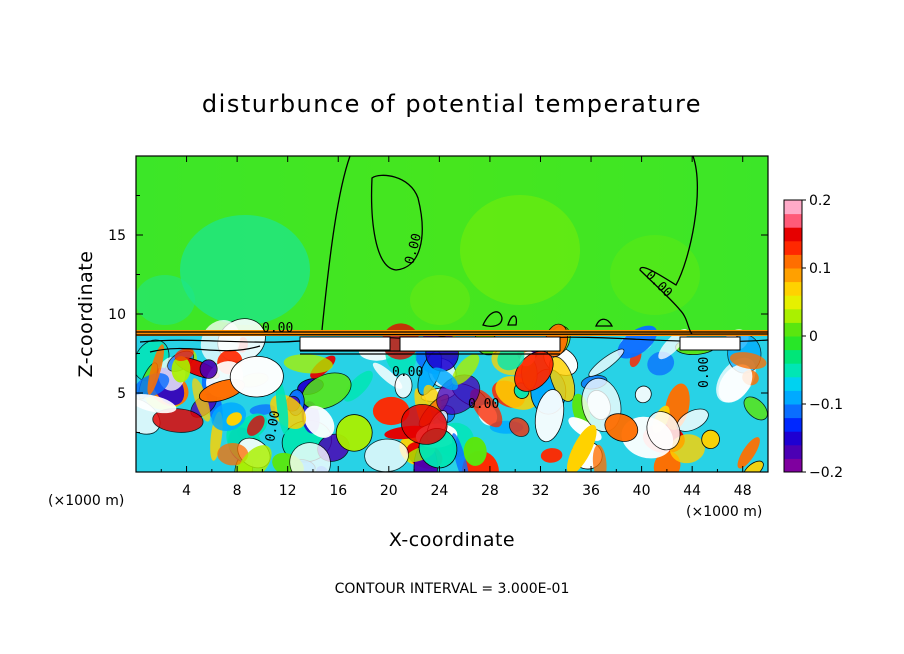 This screenshot has width=904, height=654. What do you see at coordinates (245, 270) in the screenshot?
I see `cool-patch-left` at bounding box center [245, 270].